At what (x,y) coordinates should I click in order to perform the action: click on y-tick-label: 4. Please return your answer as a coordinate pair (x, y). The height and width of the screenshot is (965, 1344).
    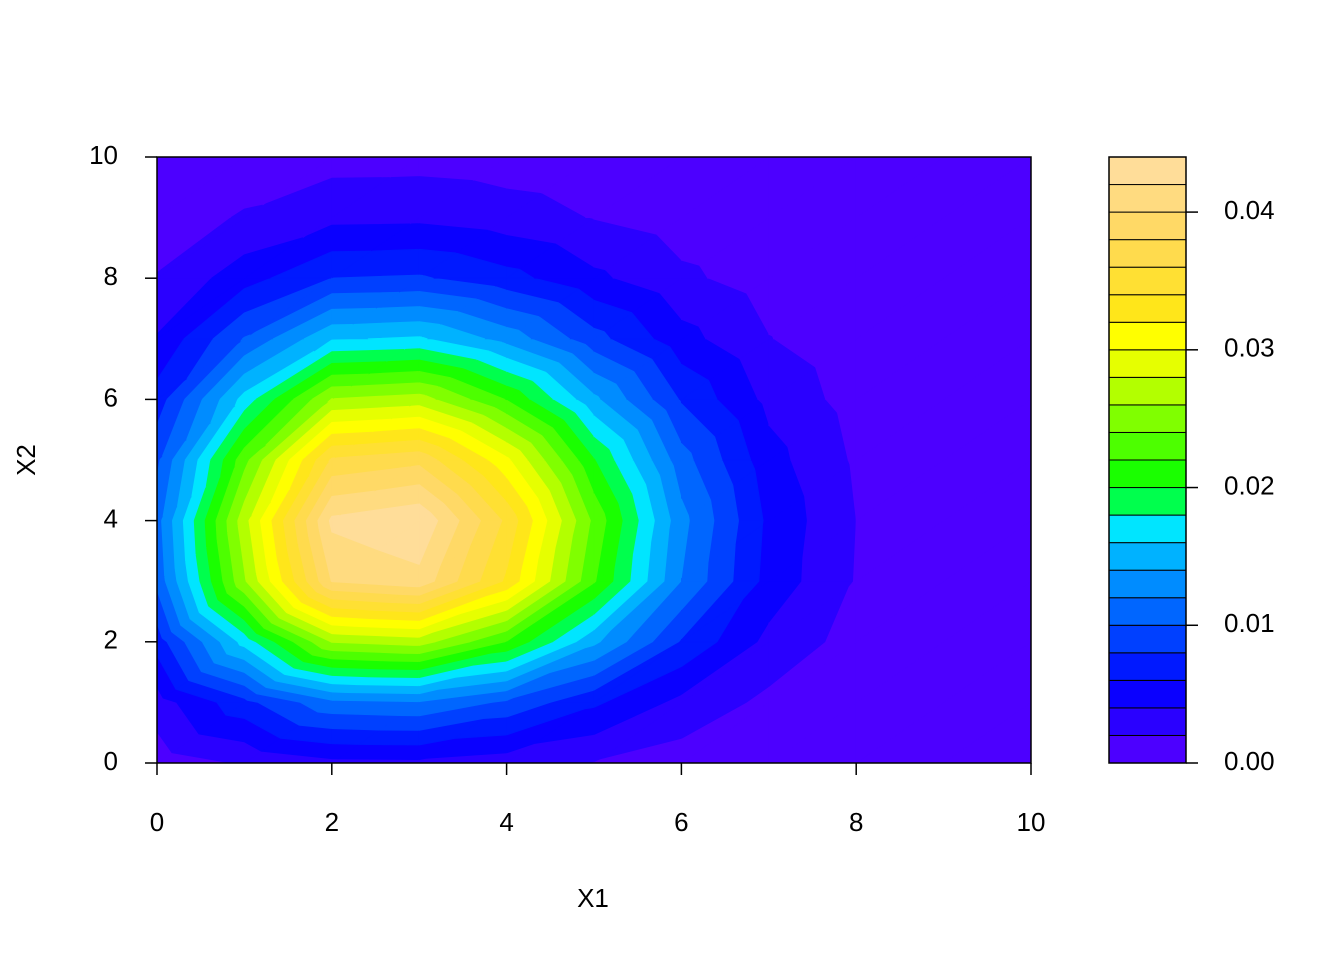
    Looking at the image, I should click on (111, 518).